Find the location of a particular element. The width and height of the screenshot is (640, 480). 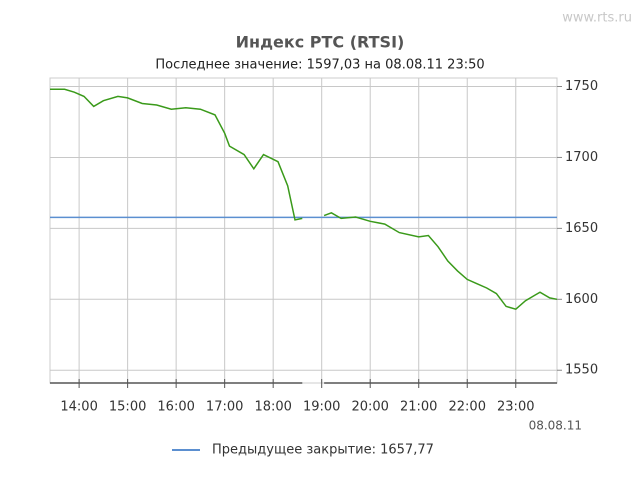

y-tick-label: 1650 is located at coordinates (581, 228).